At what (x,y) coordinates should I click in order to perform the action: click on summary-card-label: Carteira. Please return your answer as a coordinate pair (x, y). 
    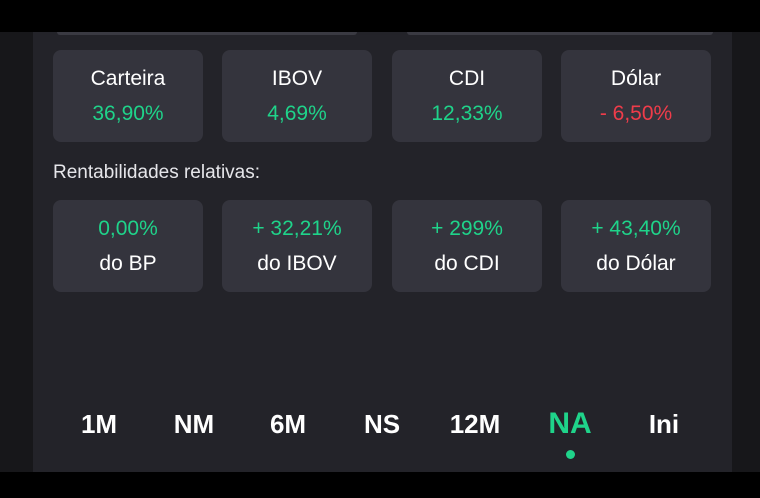
    Looking at the image, I should click on (128, 78).